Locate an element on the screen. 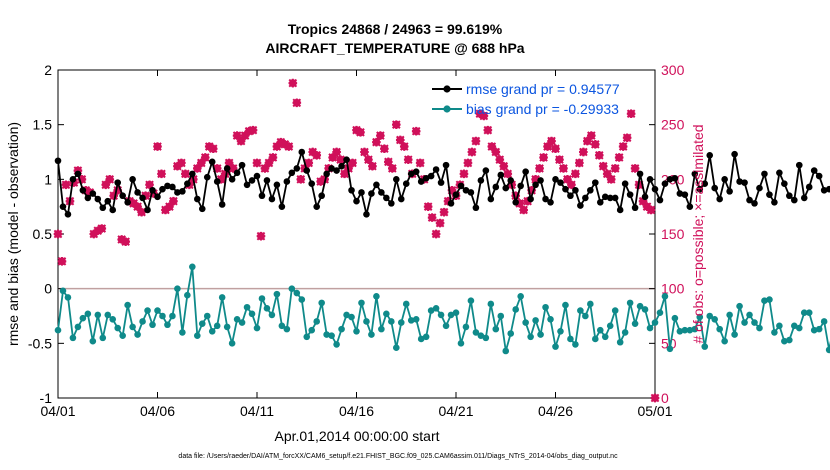  y-tick-label-left: -1 is located at coordinates (46, 398).